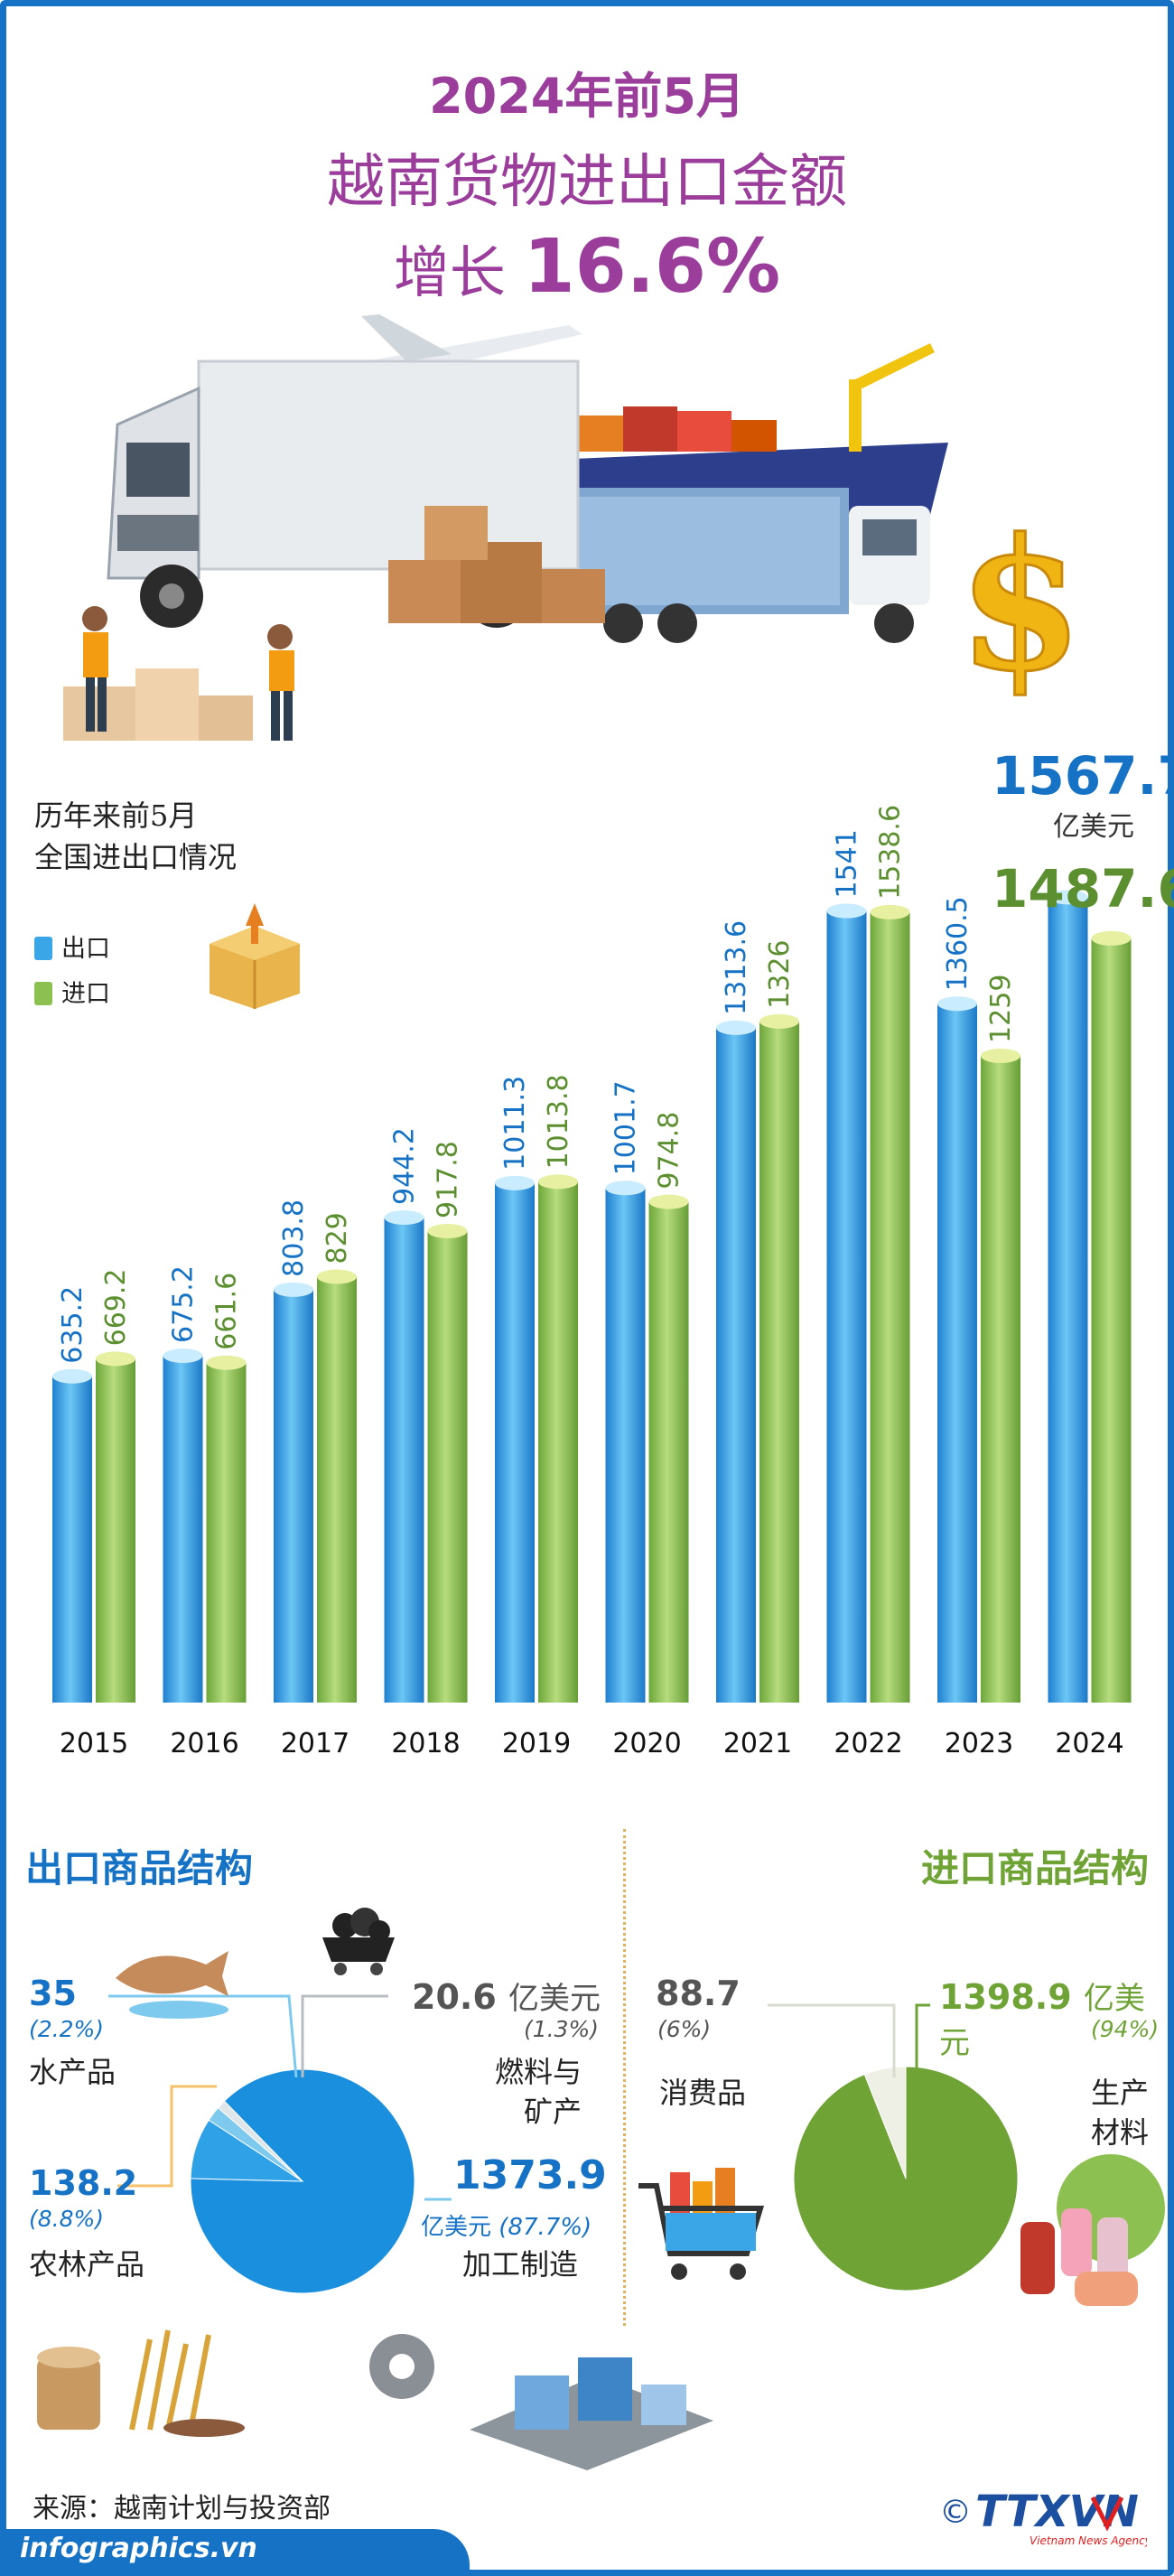 This screenshot has height=2576, width=1174. Describe the element at coordinates (85, 994) in the screenshot. I see `legend-import-label: 进口` at that location.